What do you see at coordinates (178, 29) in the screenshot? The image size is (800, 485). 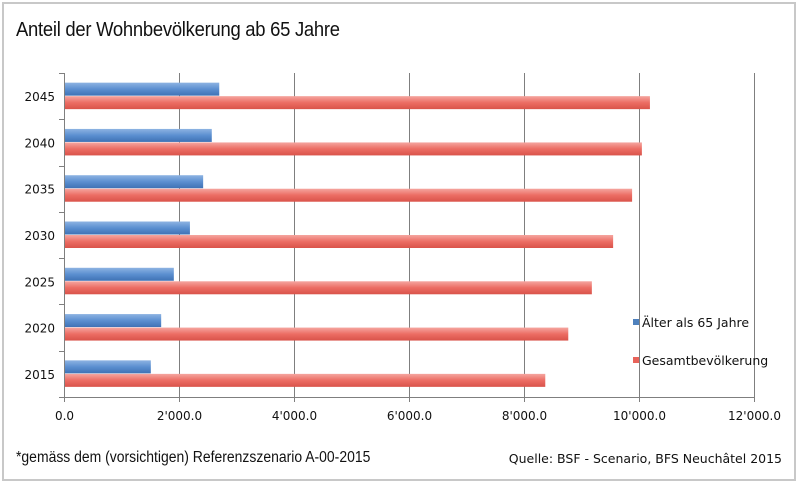 I see `chart-title: Anteil der Wohnbevölkerung ab 65 Jahre` at bounding box center [178, 29].